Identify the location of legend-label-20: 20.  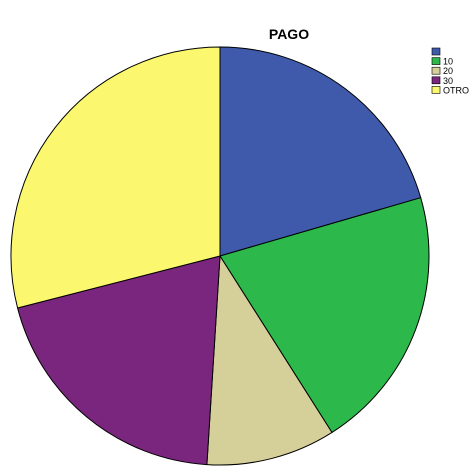
(448, 71).